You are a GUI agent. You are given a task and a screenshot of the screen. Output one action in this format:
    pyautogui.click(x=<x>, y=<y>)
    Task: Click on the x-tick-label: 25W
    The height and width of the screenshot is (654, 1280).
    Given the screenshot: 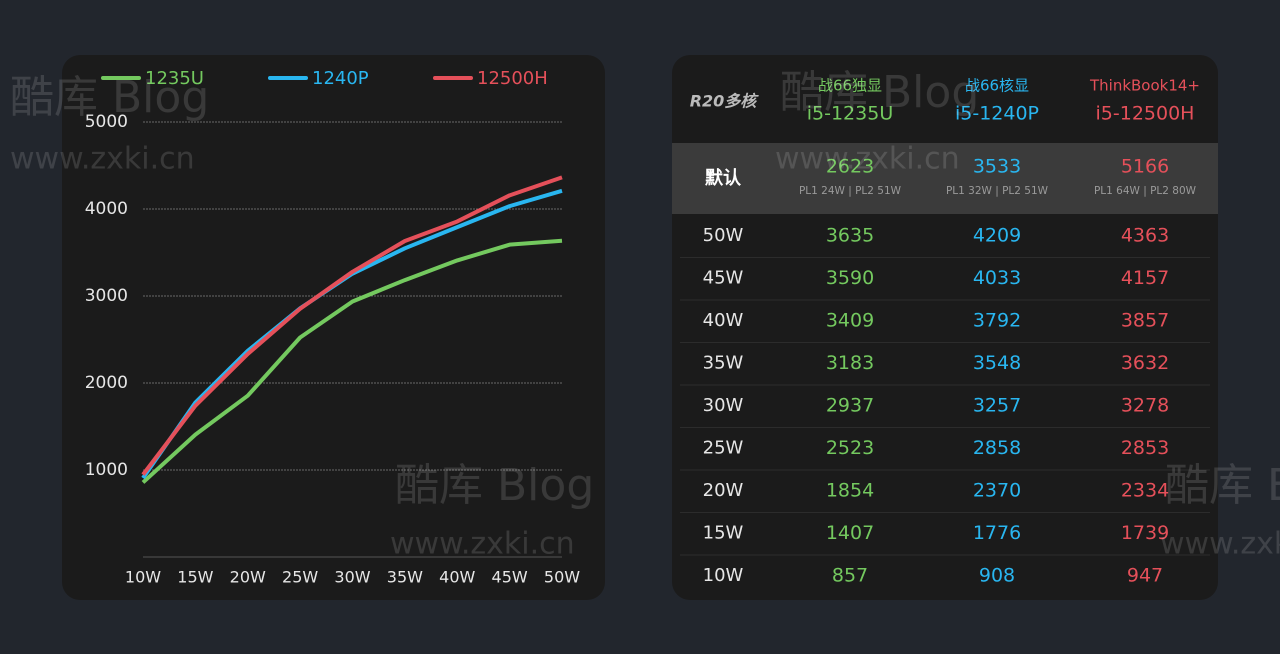 What is the action you would take?
    pyautogui.click(x=300, y=577)
    